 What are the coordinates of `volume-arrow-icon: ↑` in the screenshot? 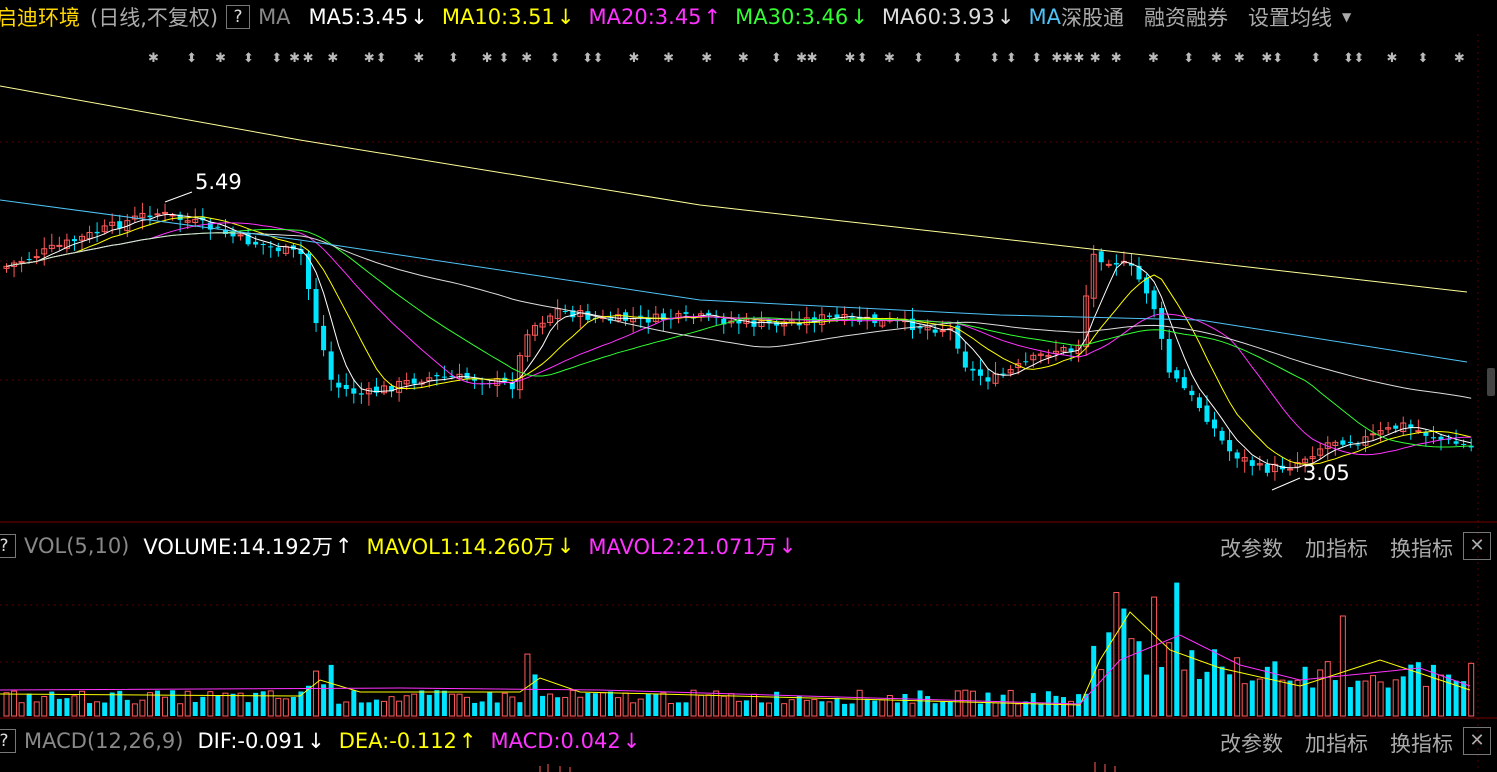 It's located at (343, 546).